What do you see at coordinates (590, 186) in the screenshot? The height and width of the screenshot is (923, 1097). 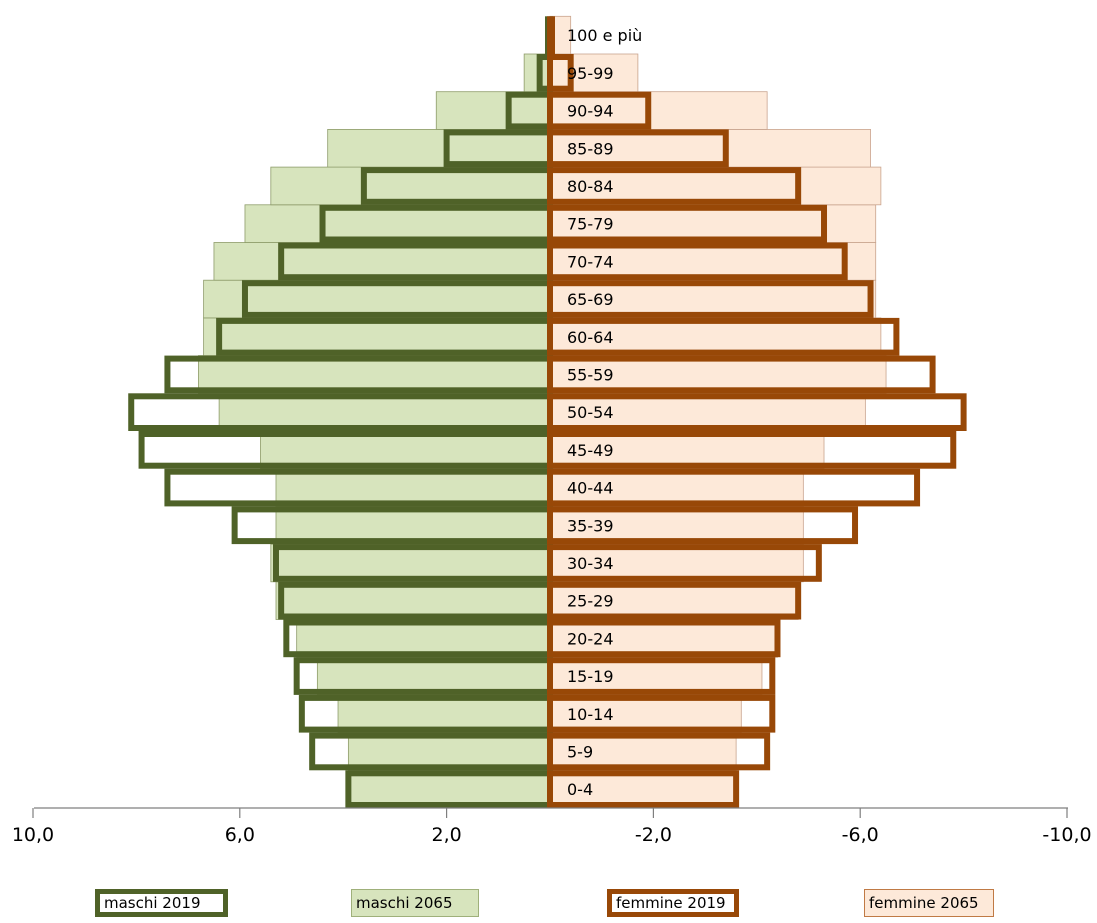 I see `age-label-80-84: 80-84` at bounding box center [590, 186].